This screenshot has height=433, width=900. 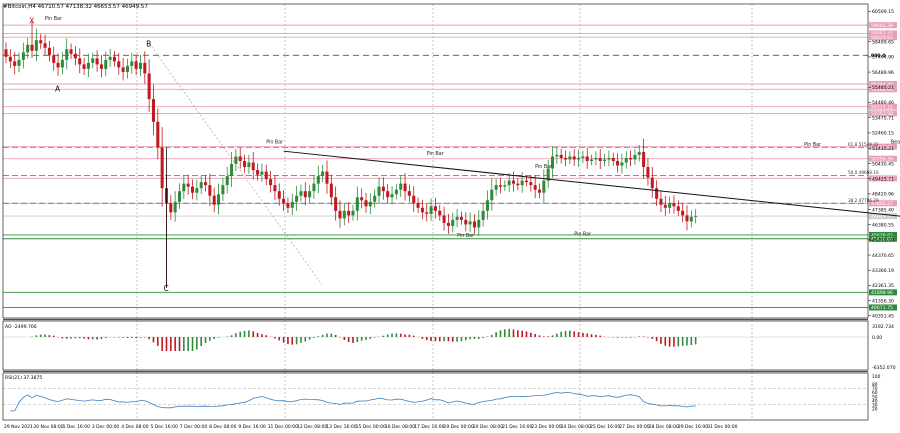 What do you see at coordinates (875, 389) in the screenshot?
I see `rsi-tick-label: 70` at bounding box center [875, 389].